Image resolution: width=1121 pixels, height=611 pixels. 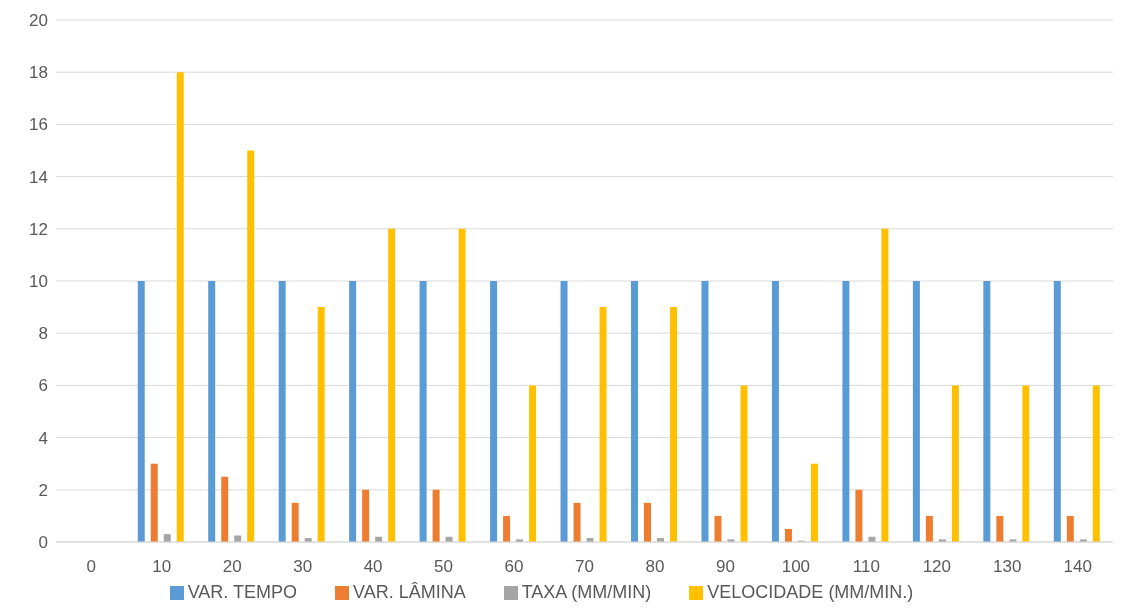 I want to click on x-tick-label: 70, so click(x=584, y=567).